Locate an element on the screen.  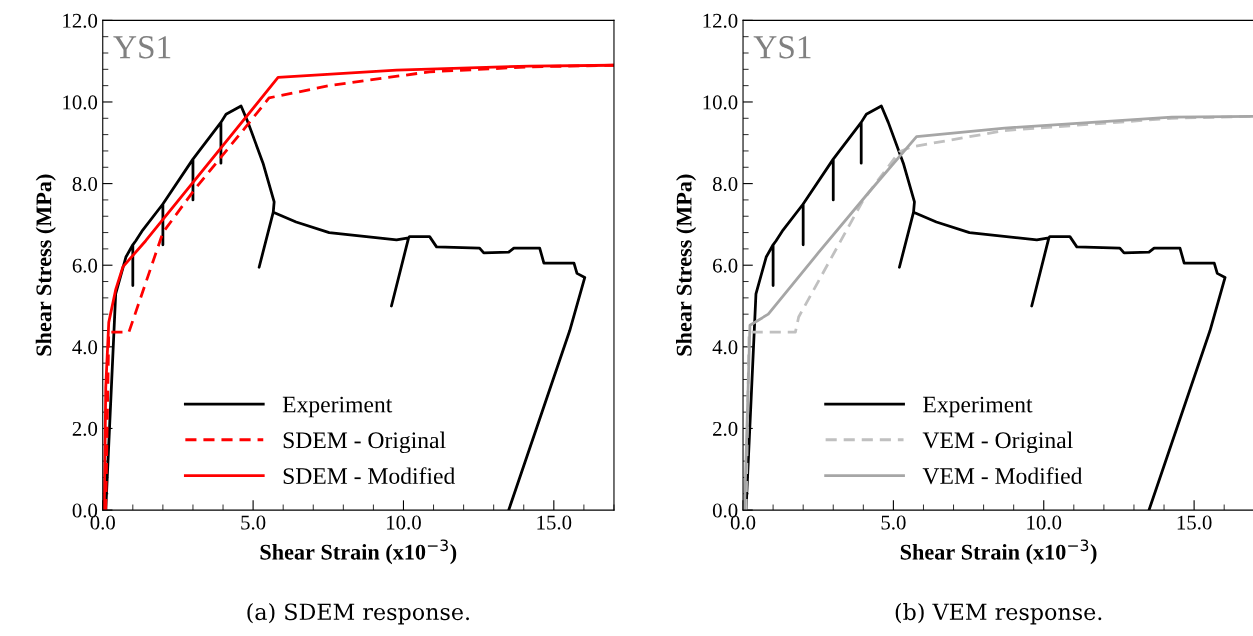
legend-label: SDEM - Original is located at coordinates (364, 442).